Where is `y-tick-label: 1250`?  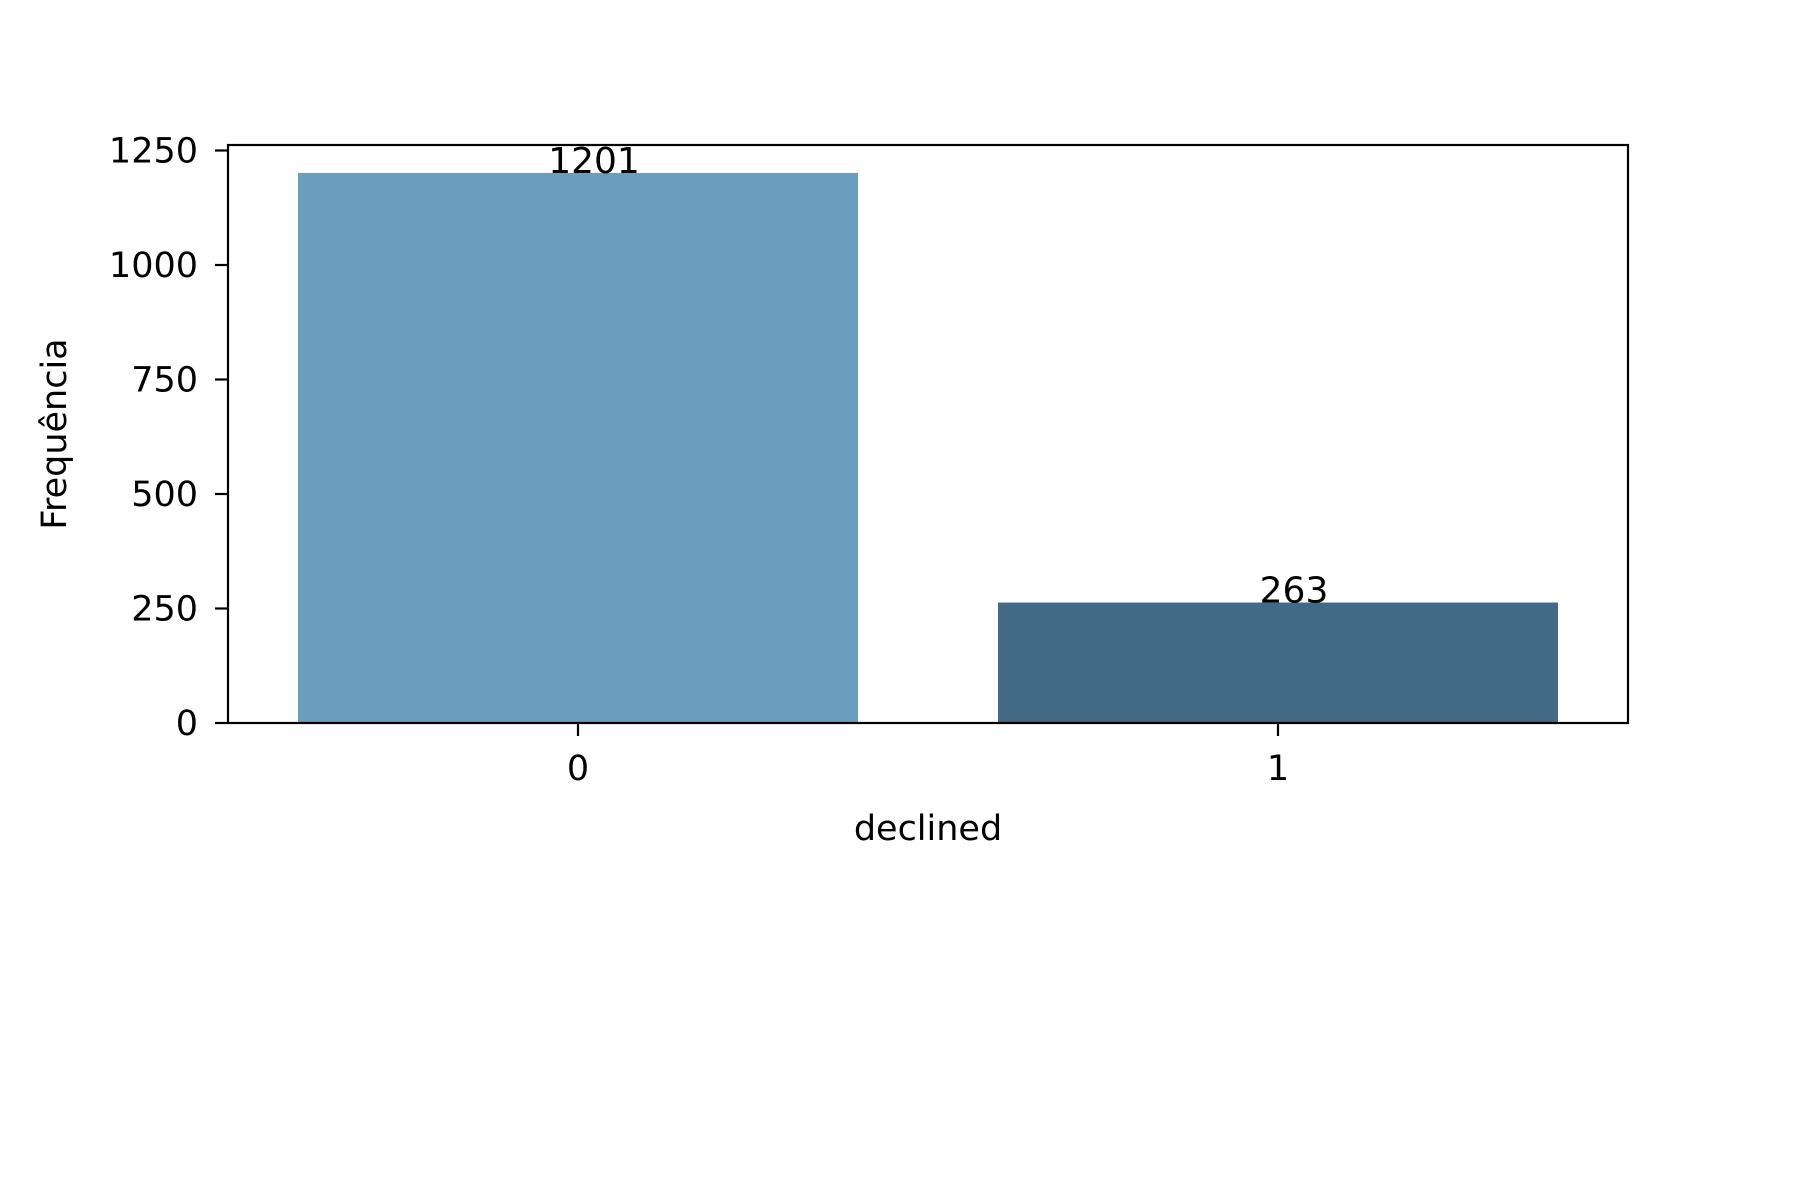
y-tick-label: 1250 is located at coordinates (153, 151).